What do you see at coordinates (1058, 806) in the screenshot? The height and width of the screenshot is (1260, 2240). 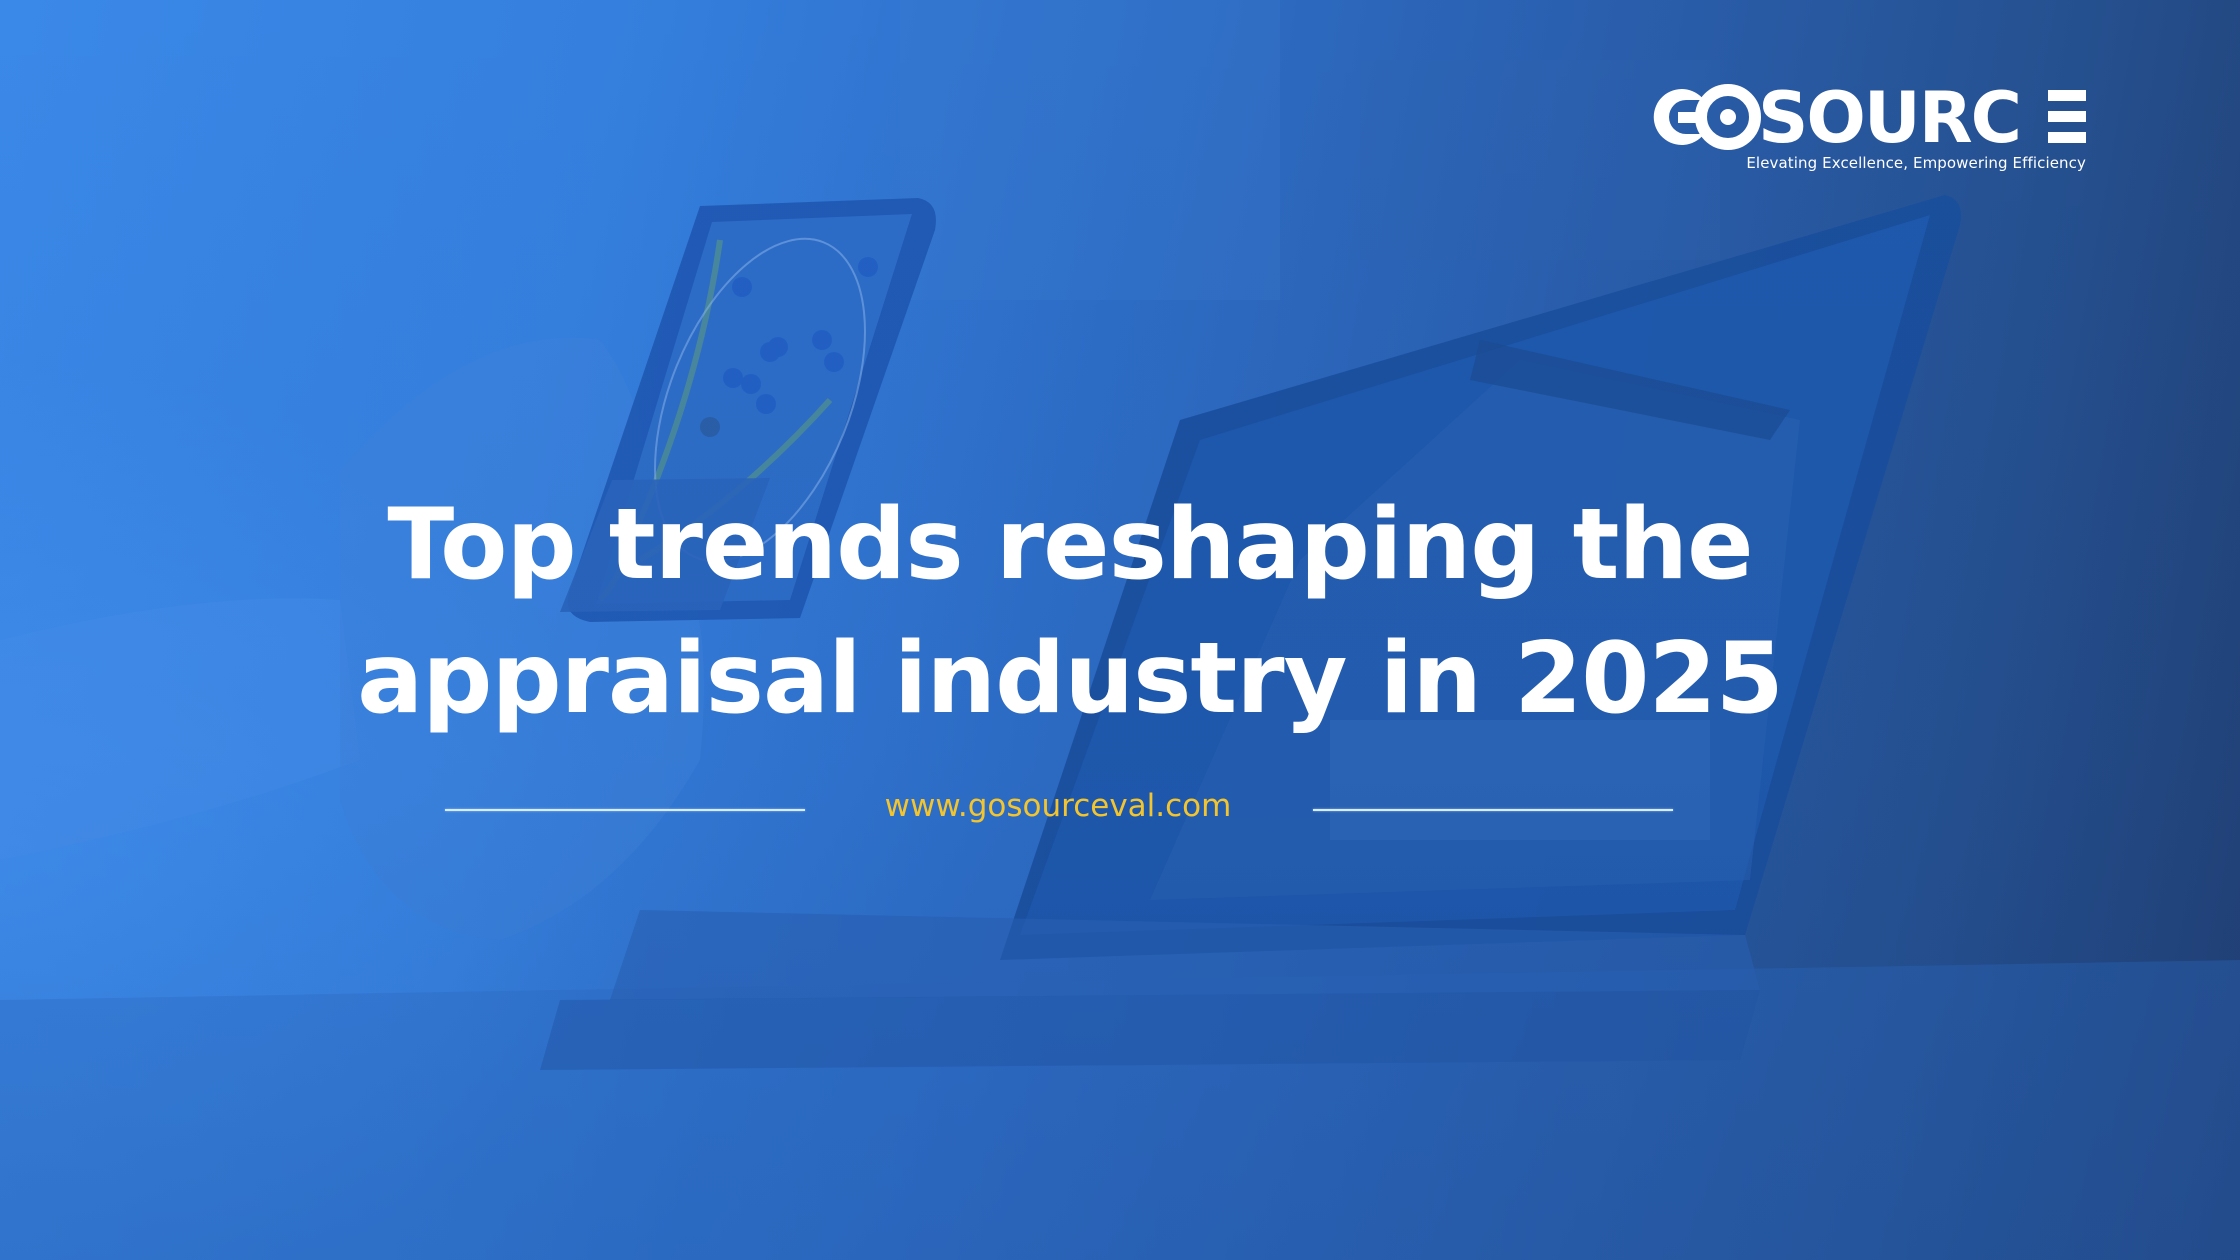 I see `website-link: www.gosourceval.com` at bounding box center [1058, 806].